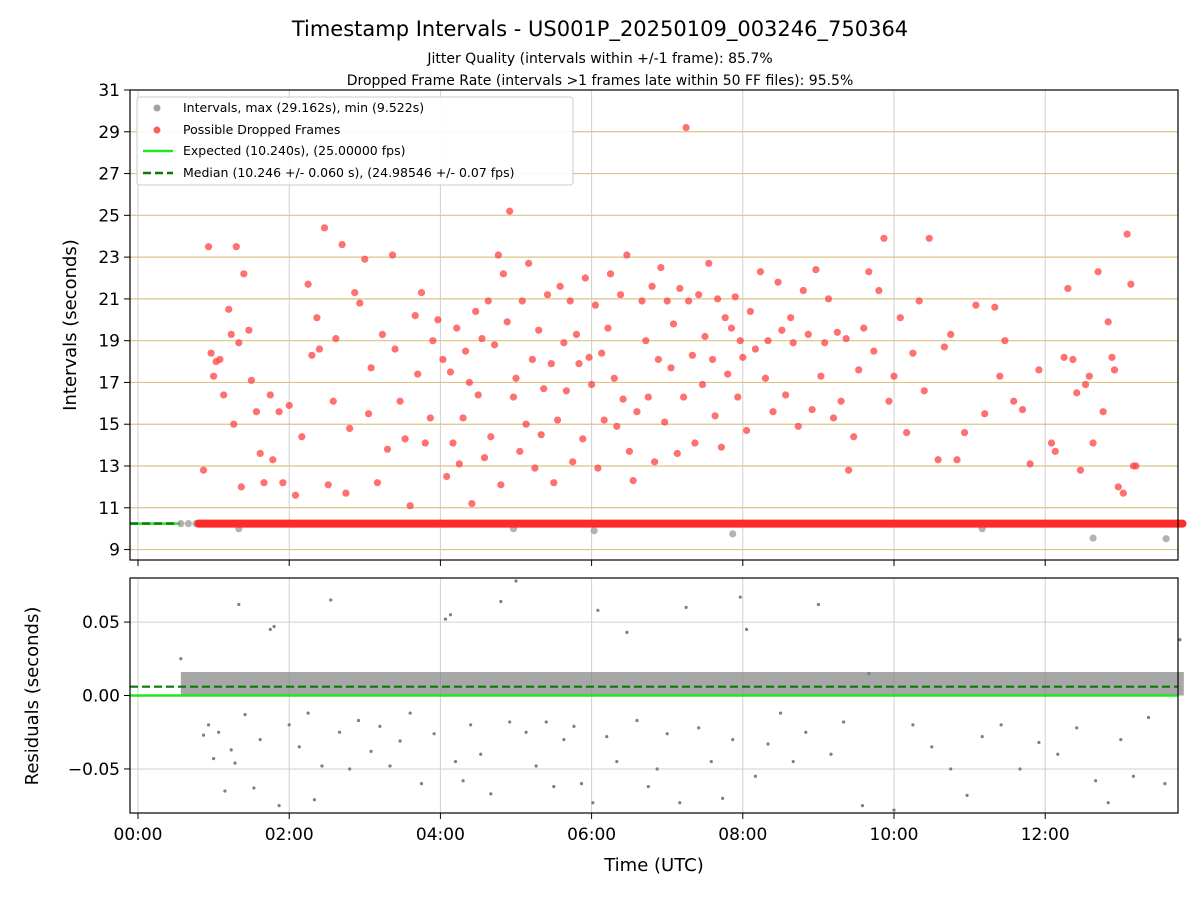 The width and height of the screenshot is (1200, 900). What do you see at coordinates (289, 835) in the screenshot?
I see `x-tick-label-0200: 02:00` at bounding box center [289, 835].